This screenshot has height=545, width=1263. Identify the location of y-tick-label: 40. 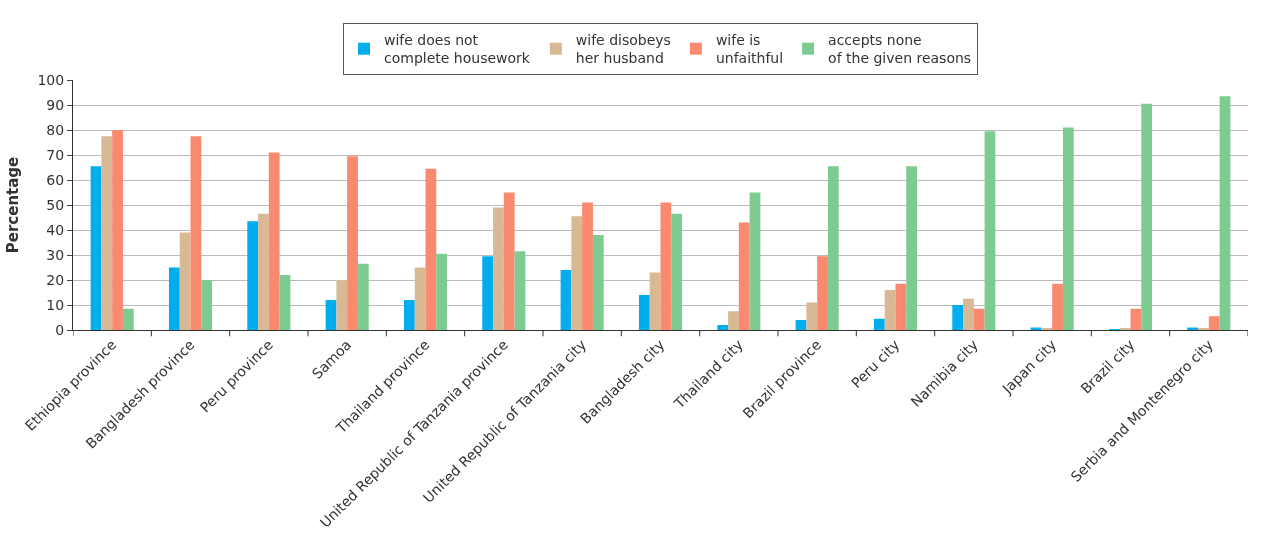
(55, 229).